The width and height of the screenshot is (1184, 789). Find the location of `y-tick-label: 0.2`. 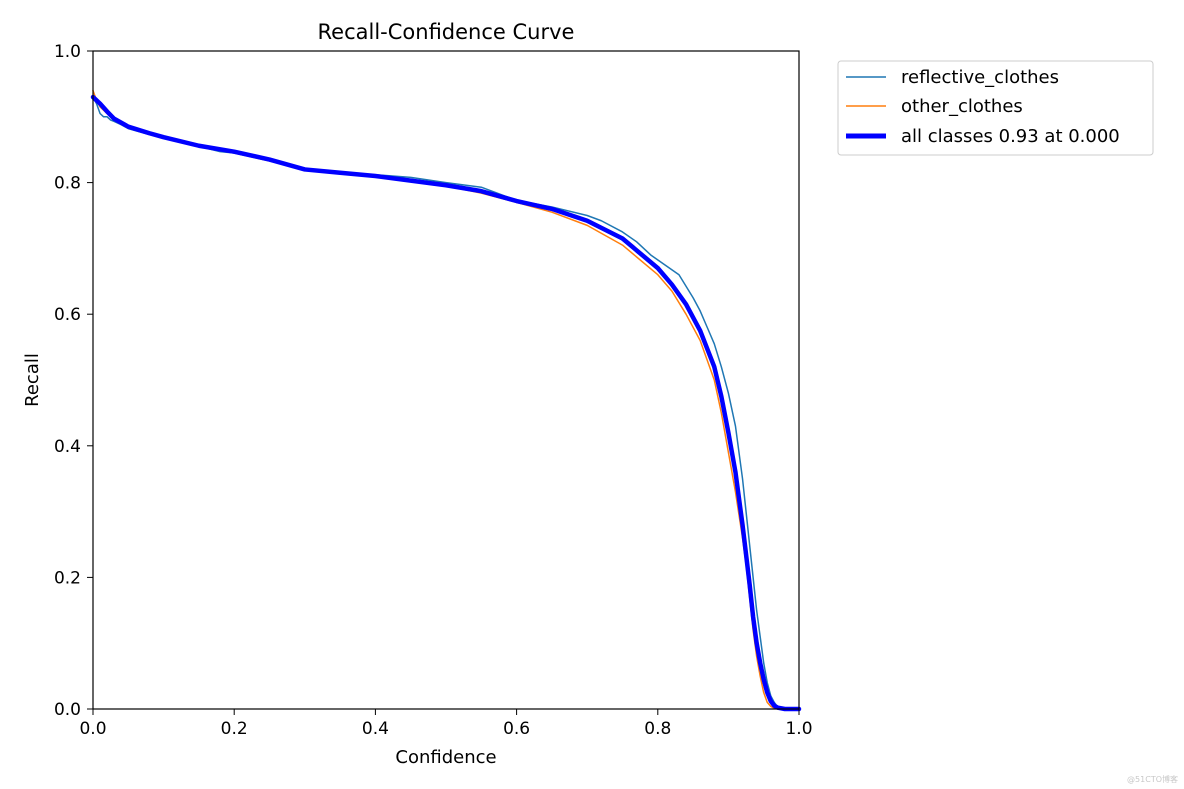

y-tick-label: 0.2 is located at coordinates (67, 578).